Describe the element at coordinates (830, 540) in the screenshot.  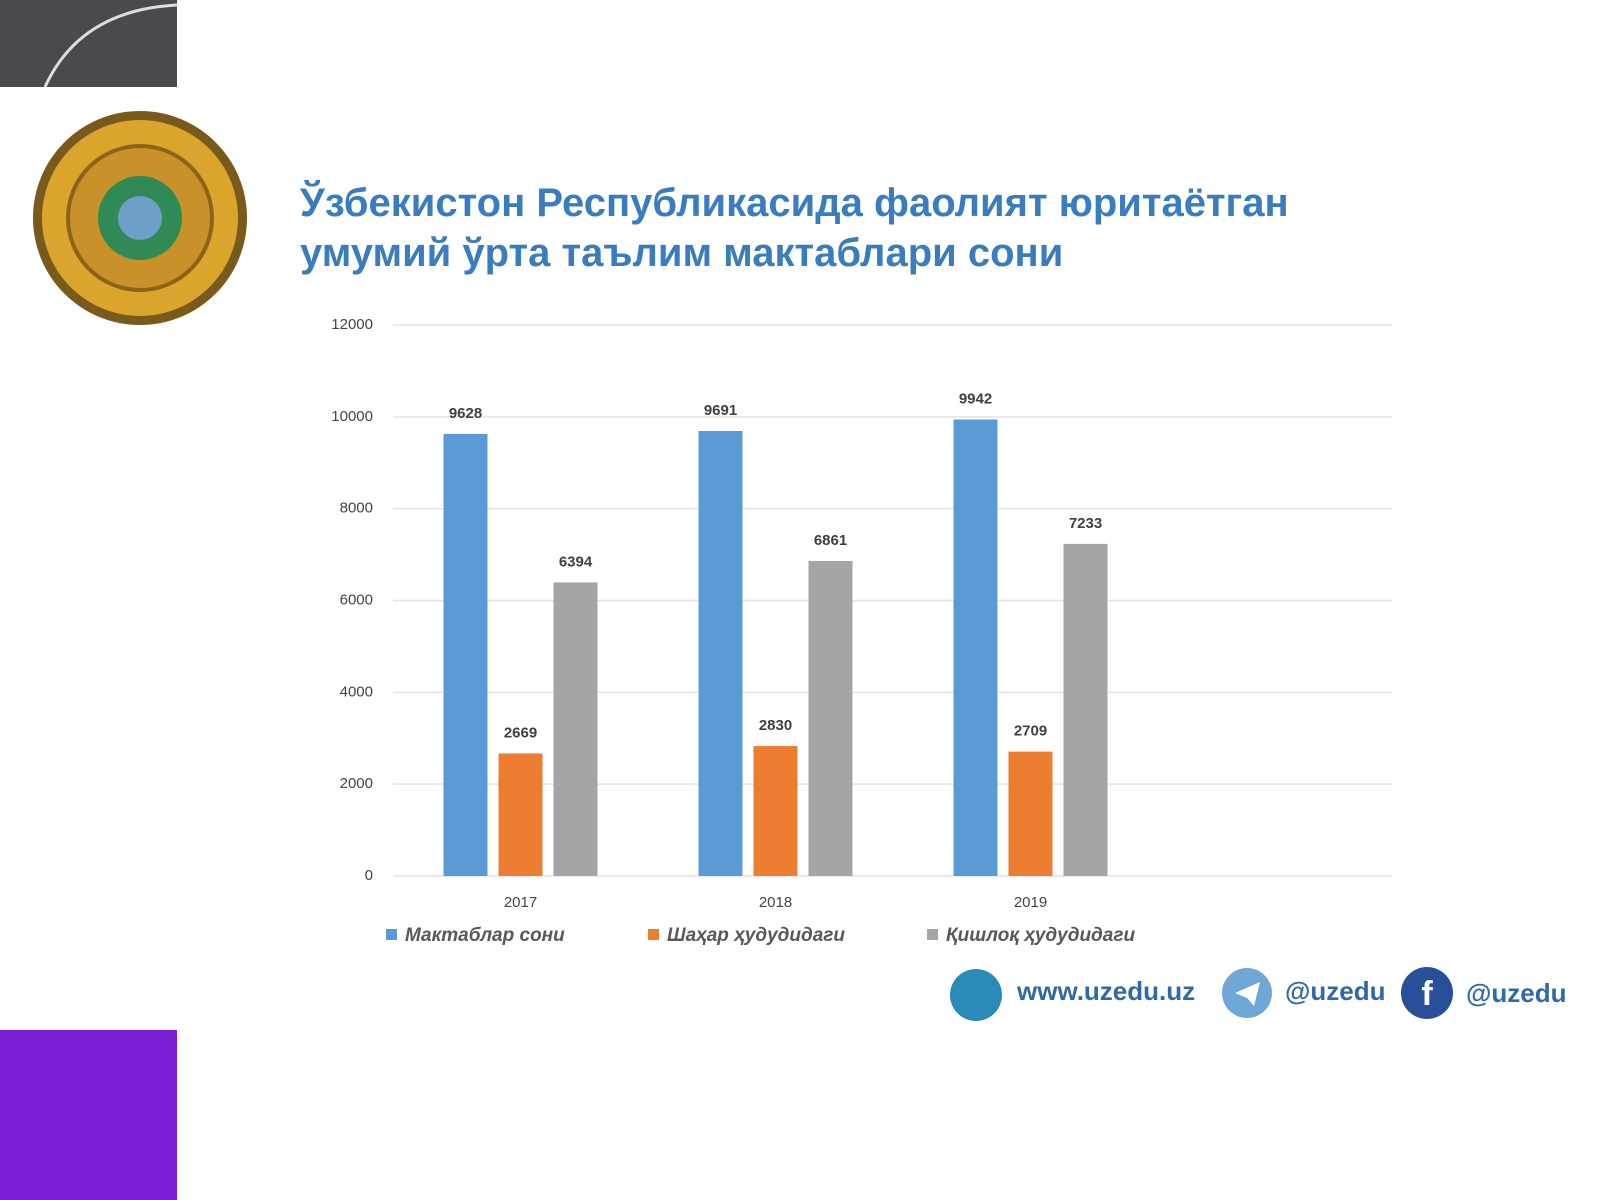
I see `data-label: 6861` at that location.